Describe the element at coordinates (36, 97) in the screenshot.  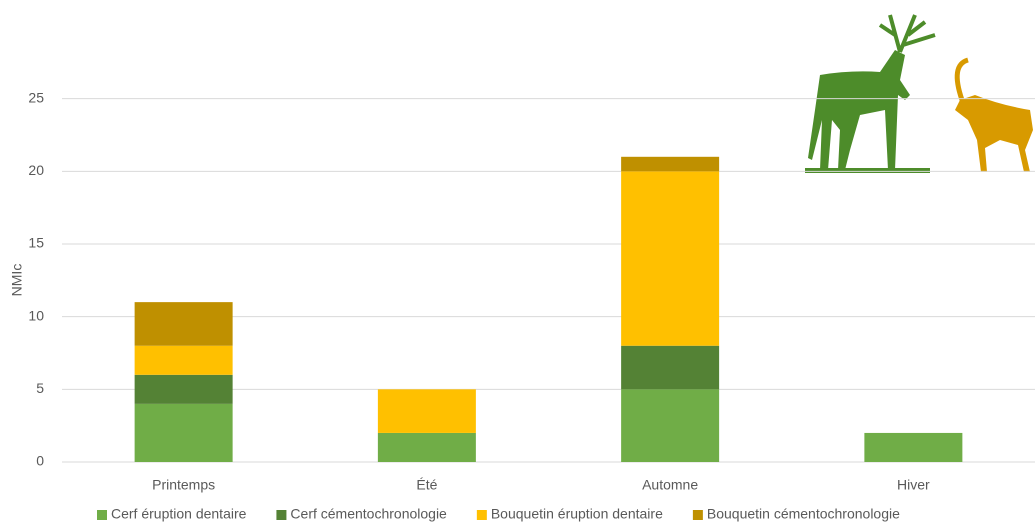
I see `y-tick-label: 25` at that location.